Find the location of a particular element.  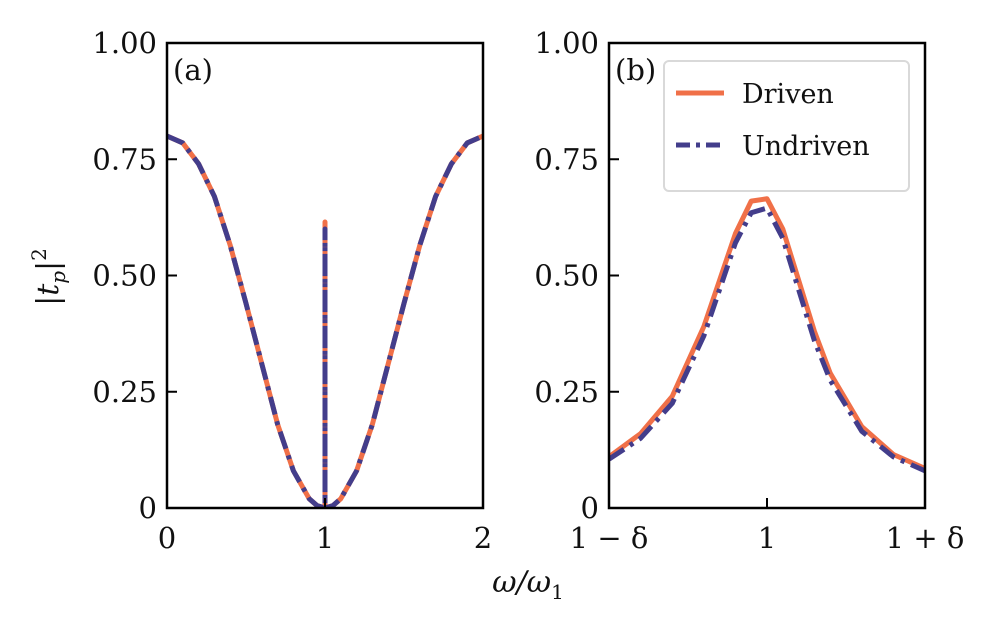

panel-label: (a) is located at coordinates (193, 70).